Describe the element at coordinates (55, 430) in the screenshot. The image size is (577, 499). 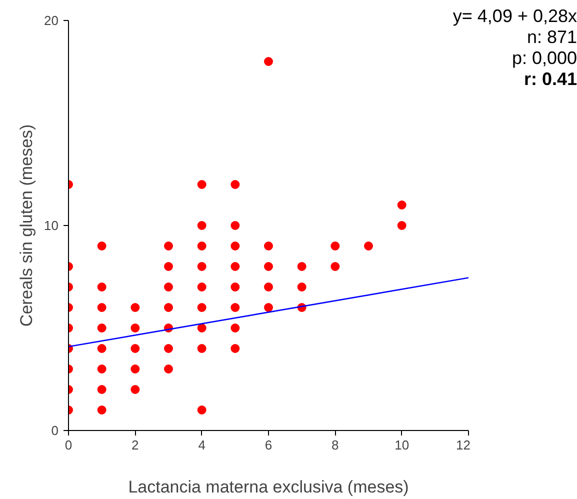
I see `y-tick-label: 0` at that location.